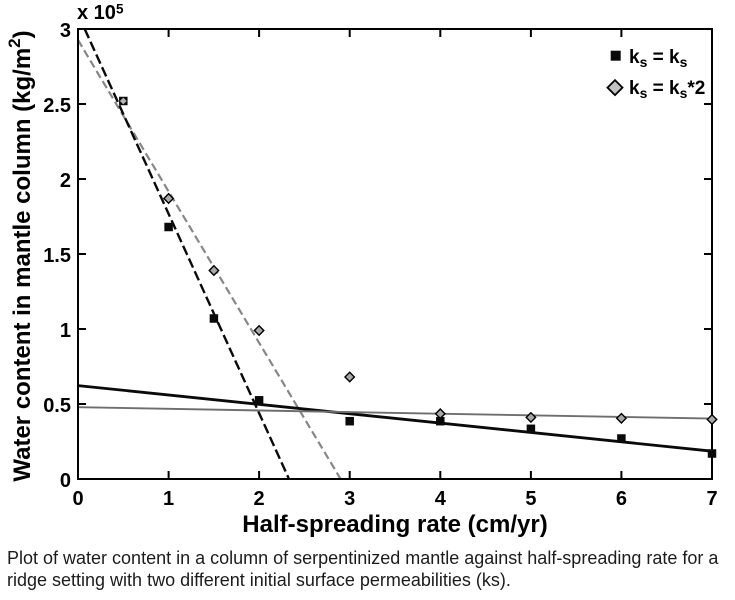  What do you see at coordinates (57, 406) in the screenshot?
I see `svg-text: 0.5` at bounding box center [57, 406].